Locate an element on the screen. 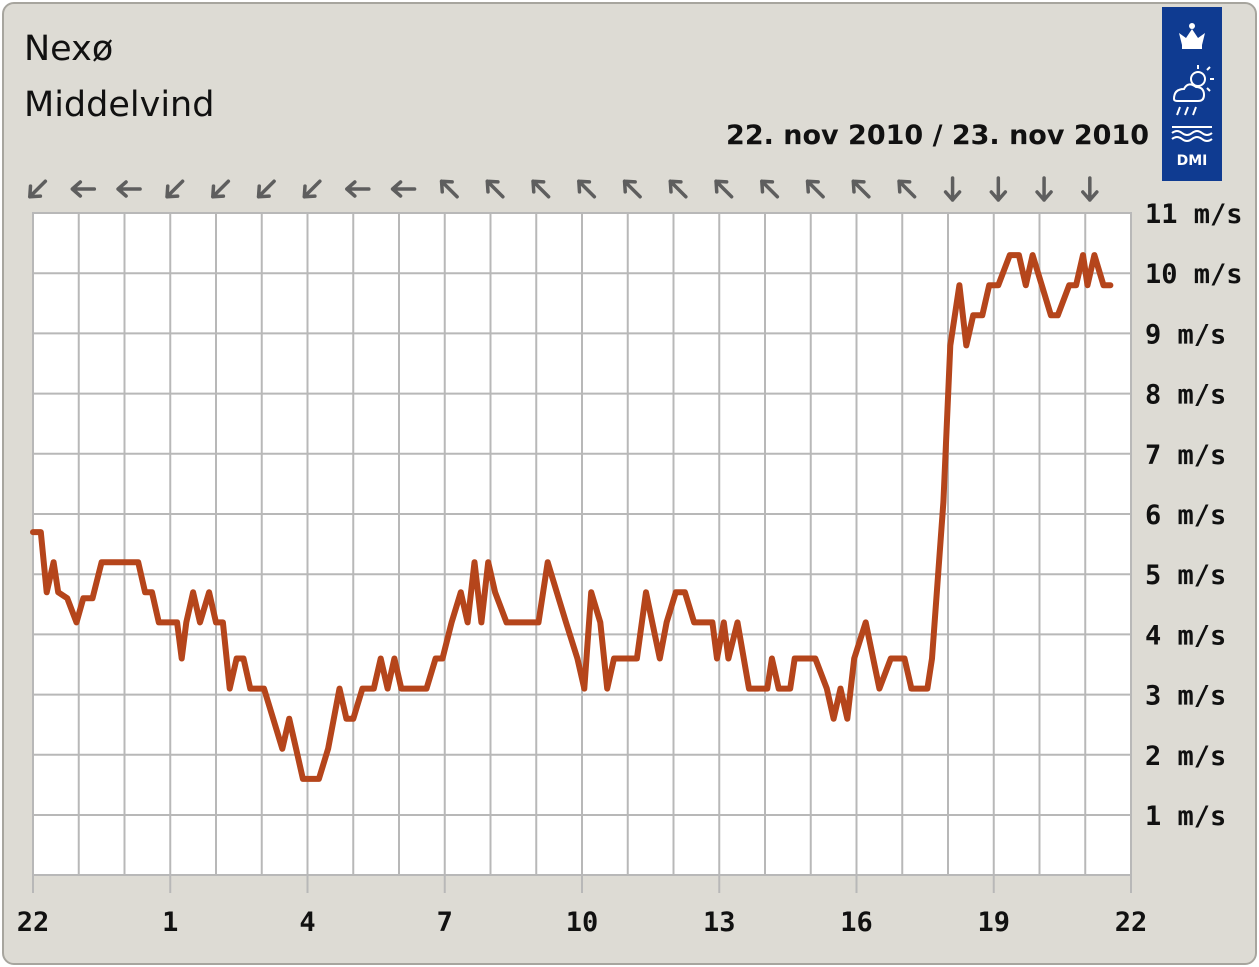 The height and width of the screenshot is (967, 1259). y-tick-label: 9 m/s is located at coordinates (1185, 334).